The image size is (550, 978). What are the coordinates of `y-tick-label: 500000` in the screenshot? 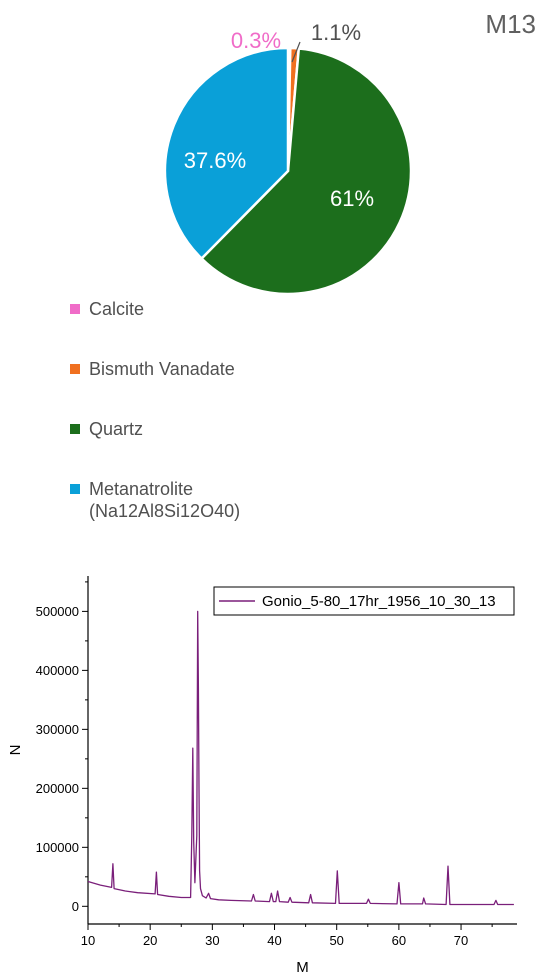 It's located at (57, 611).